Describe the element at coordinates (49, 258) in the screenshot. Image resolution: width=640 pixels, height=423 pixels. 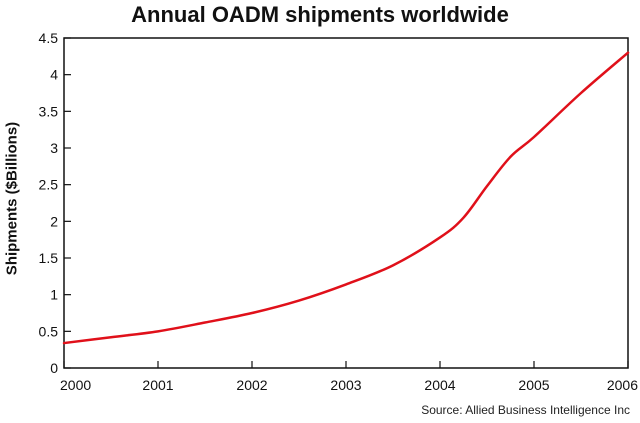
I see `y-tick-label: 1.5` at that location.